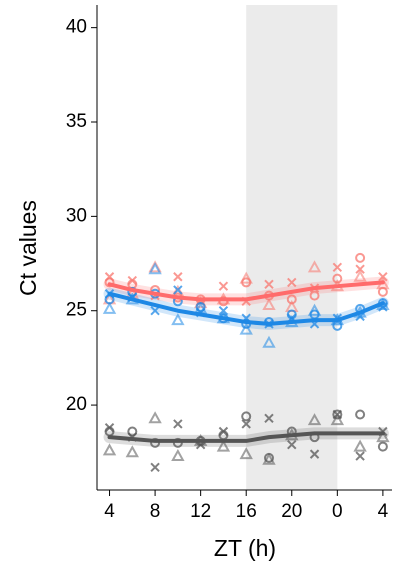 This screenshot has width=402, height=573. Describe the element at coordinates (76, 404) in the screenshot. I see `y-tick-label: 20` at that location.